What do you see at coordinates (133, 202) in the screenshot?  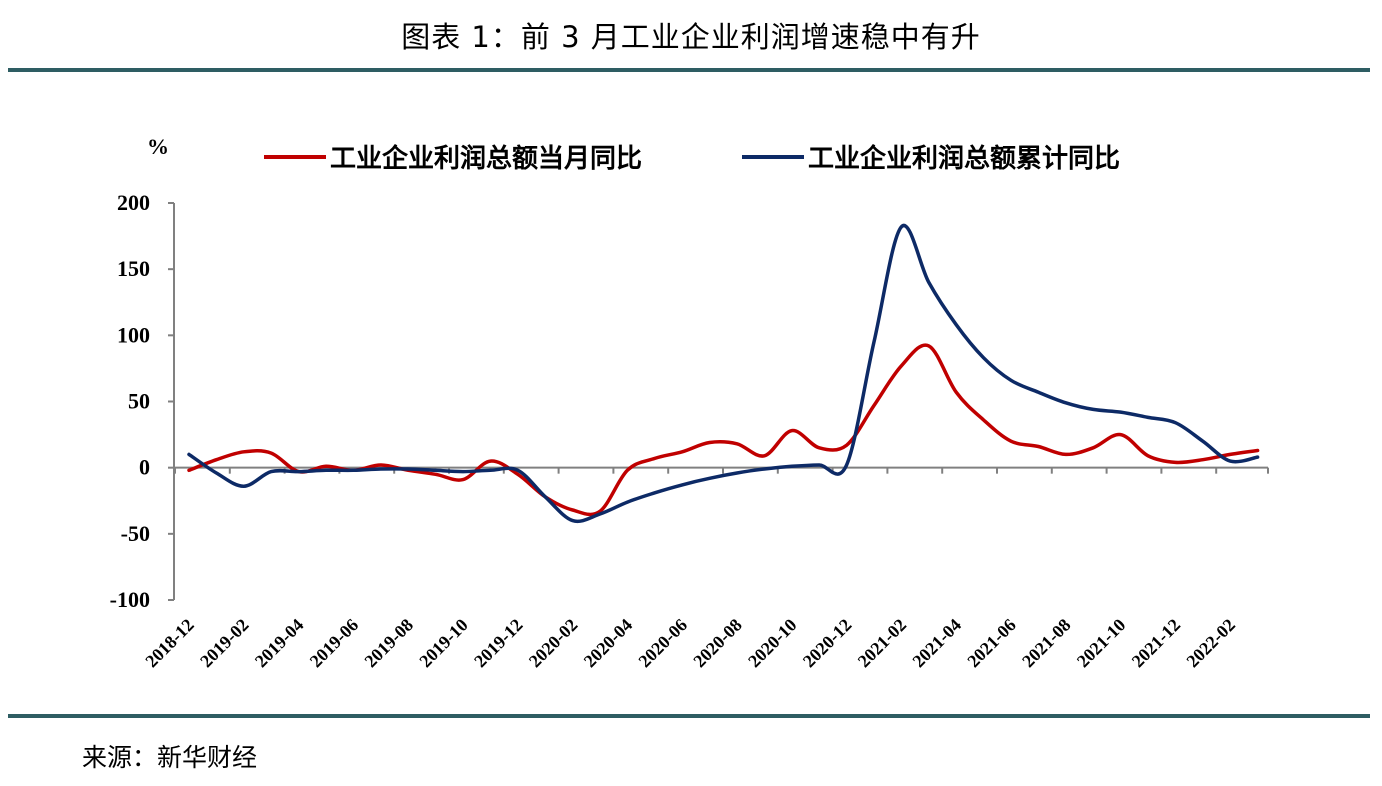 I see `y-tick-label: 200` at bounding box center [133, 202].